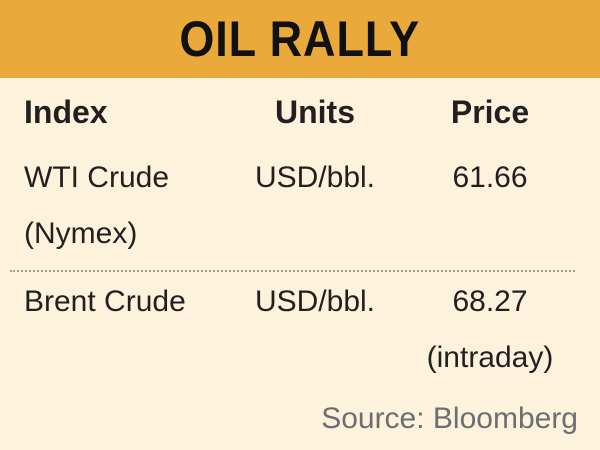  Describe the element at coordinates (490, 112) in the screenshot. I see `column-header: Price` at that location.